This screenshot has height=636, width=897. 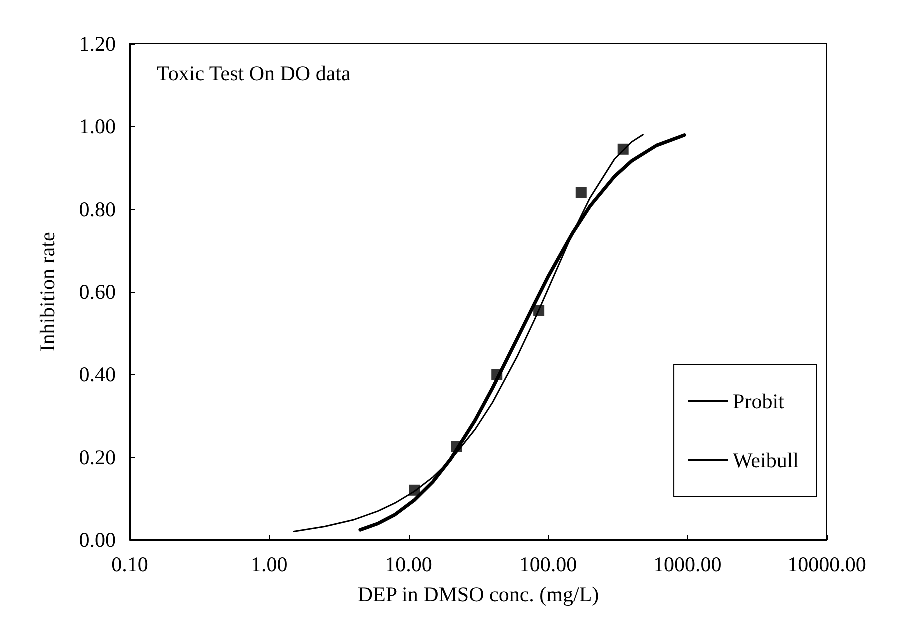 I want to click on x-tick-label: 1.00, so click(x=269, y=564).